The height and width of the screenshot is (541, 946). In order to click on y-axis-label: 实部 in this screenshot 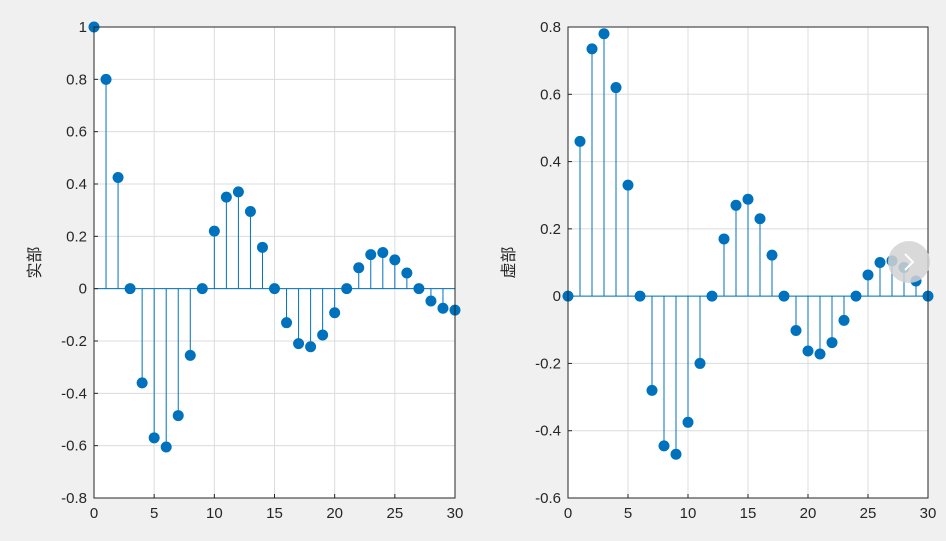, I will do `click(34, 262)`.